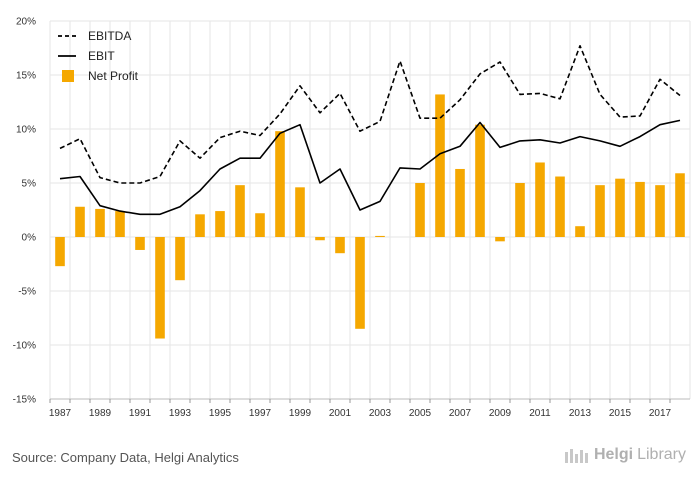  What do you see at coordinates (29, 184) in the screenshot?
I see `y-tick-label: 5%` at bounding box center [29, 184].